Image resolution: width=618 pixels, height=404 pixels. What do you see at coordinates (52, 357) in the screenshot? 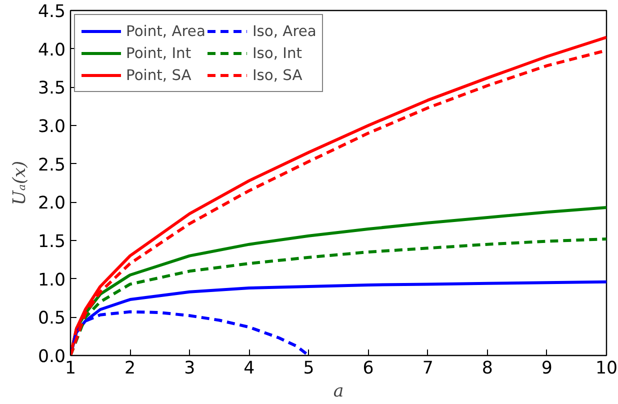
I see `y-tick-label: 0.0` at bounding box center [52, 357].